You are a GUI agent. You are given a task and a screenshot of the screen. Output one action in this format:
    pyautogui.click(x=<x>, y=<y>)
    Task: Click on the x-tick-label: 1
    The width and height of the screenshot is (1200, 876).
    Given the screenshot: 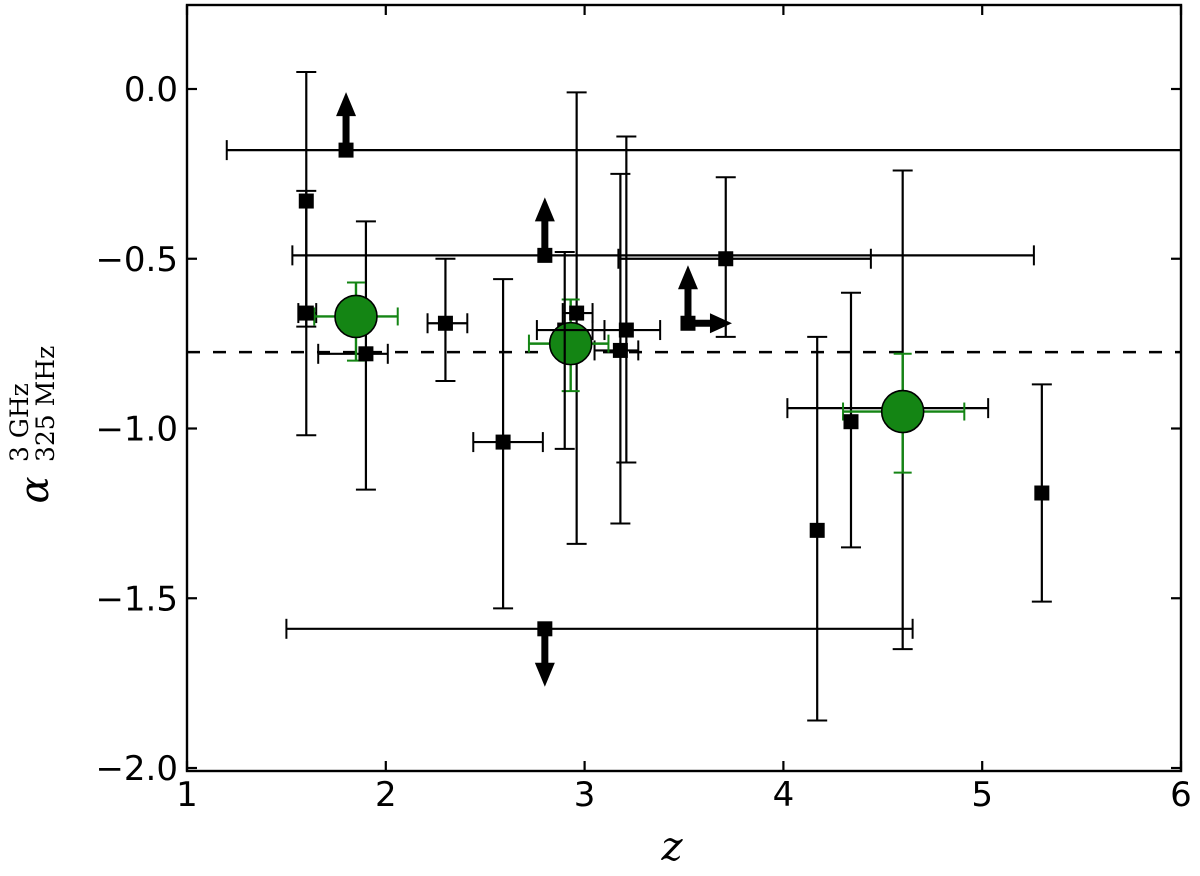 What is the action you would take?
    pyautogui.click(x=187, y=795)
    